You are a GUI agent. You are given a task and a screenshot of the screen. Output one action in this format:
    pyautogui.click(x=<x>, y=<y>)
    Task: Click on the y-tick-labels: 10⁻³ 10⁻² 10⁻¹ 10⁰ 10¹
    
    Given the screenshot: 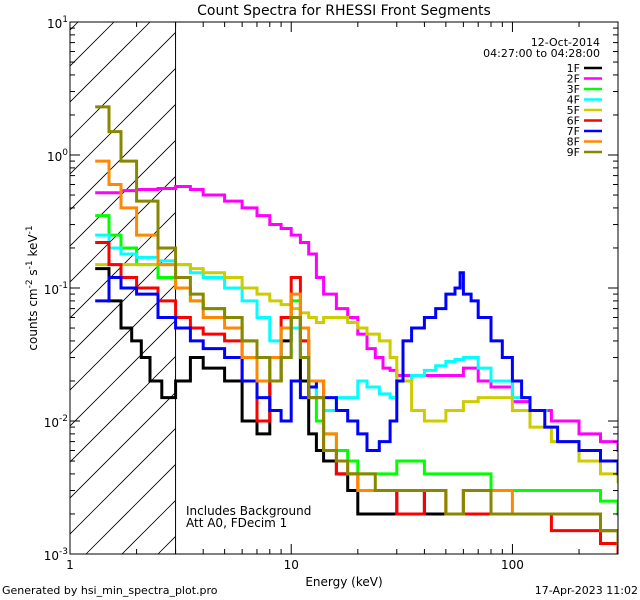 What is the action you would take?
    pyautogui.click(x=56, y=289)
    